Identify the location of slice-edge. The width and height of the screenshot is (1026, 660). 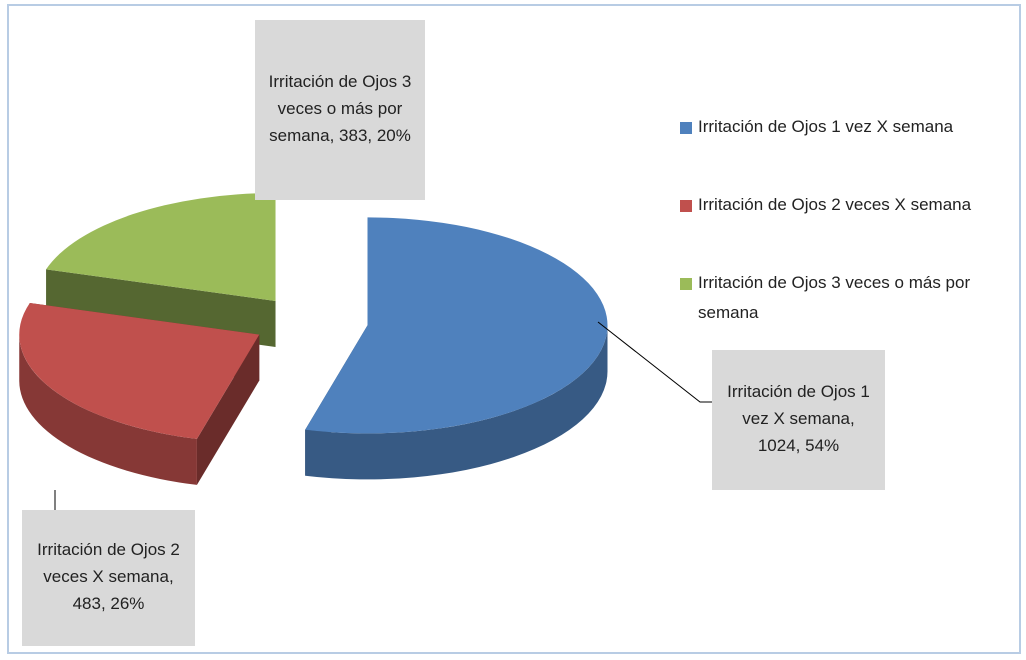
(161, 308).